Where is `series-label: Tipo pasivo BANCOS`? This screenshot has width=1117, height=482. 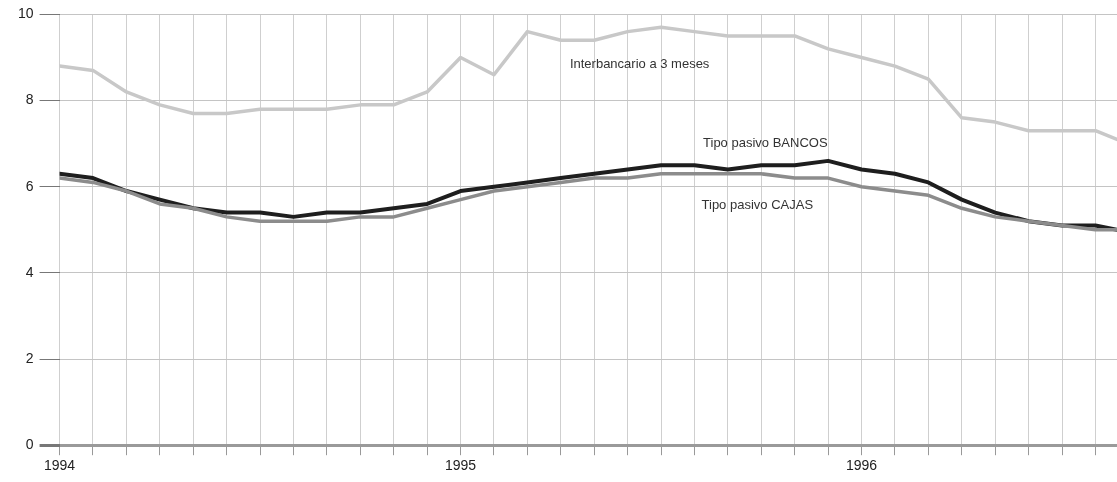 series-label: Tipo pasivo BANCOS is located at coordinates (765, 142).